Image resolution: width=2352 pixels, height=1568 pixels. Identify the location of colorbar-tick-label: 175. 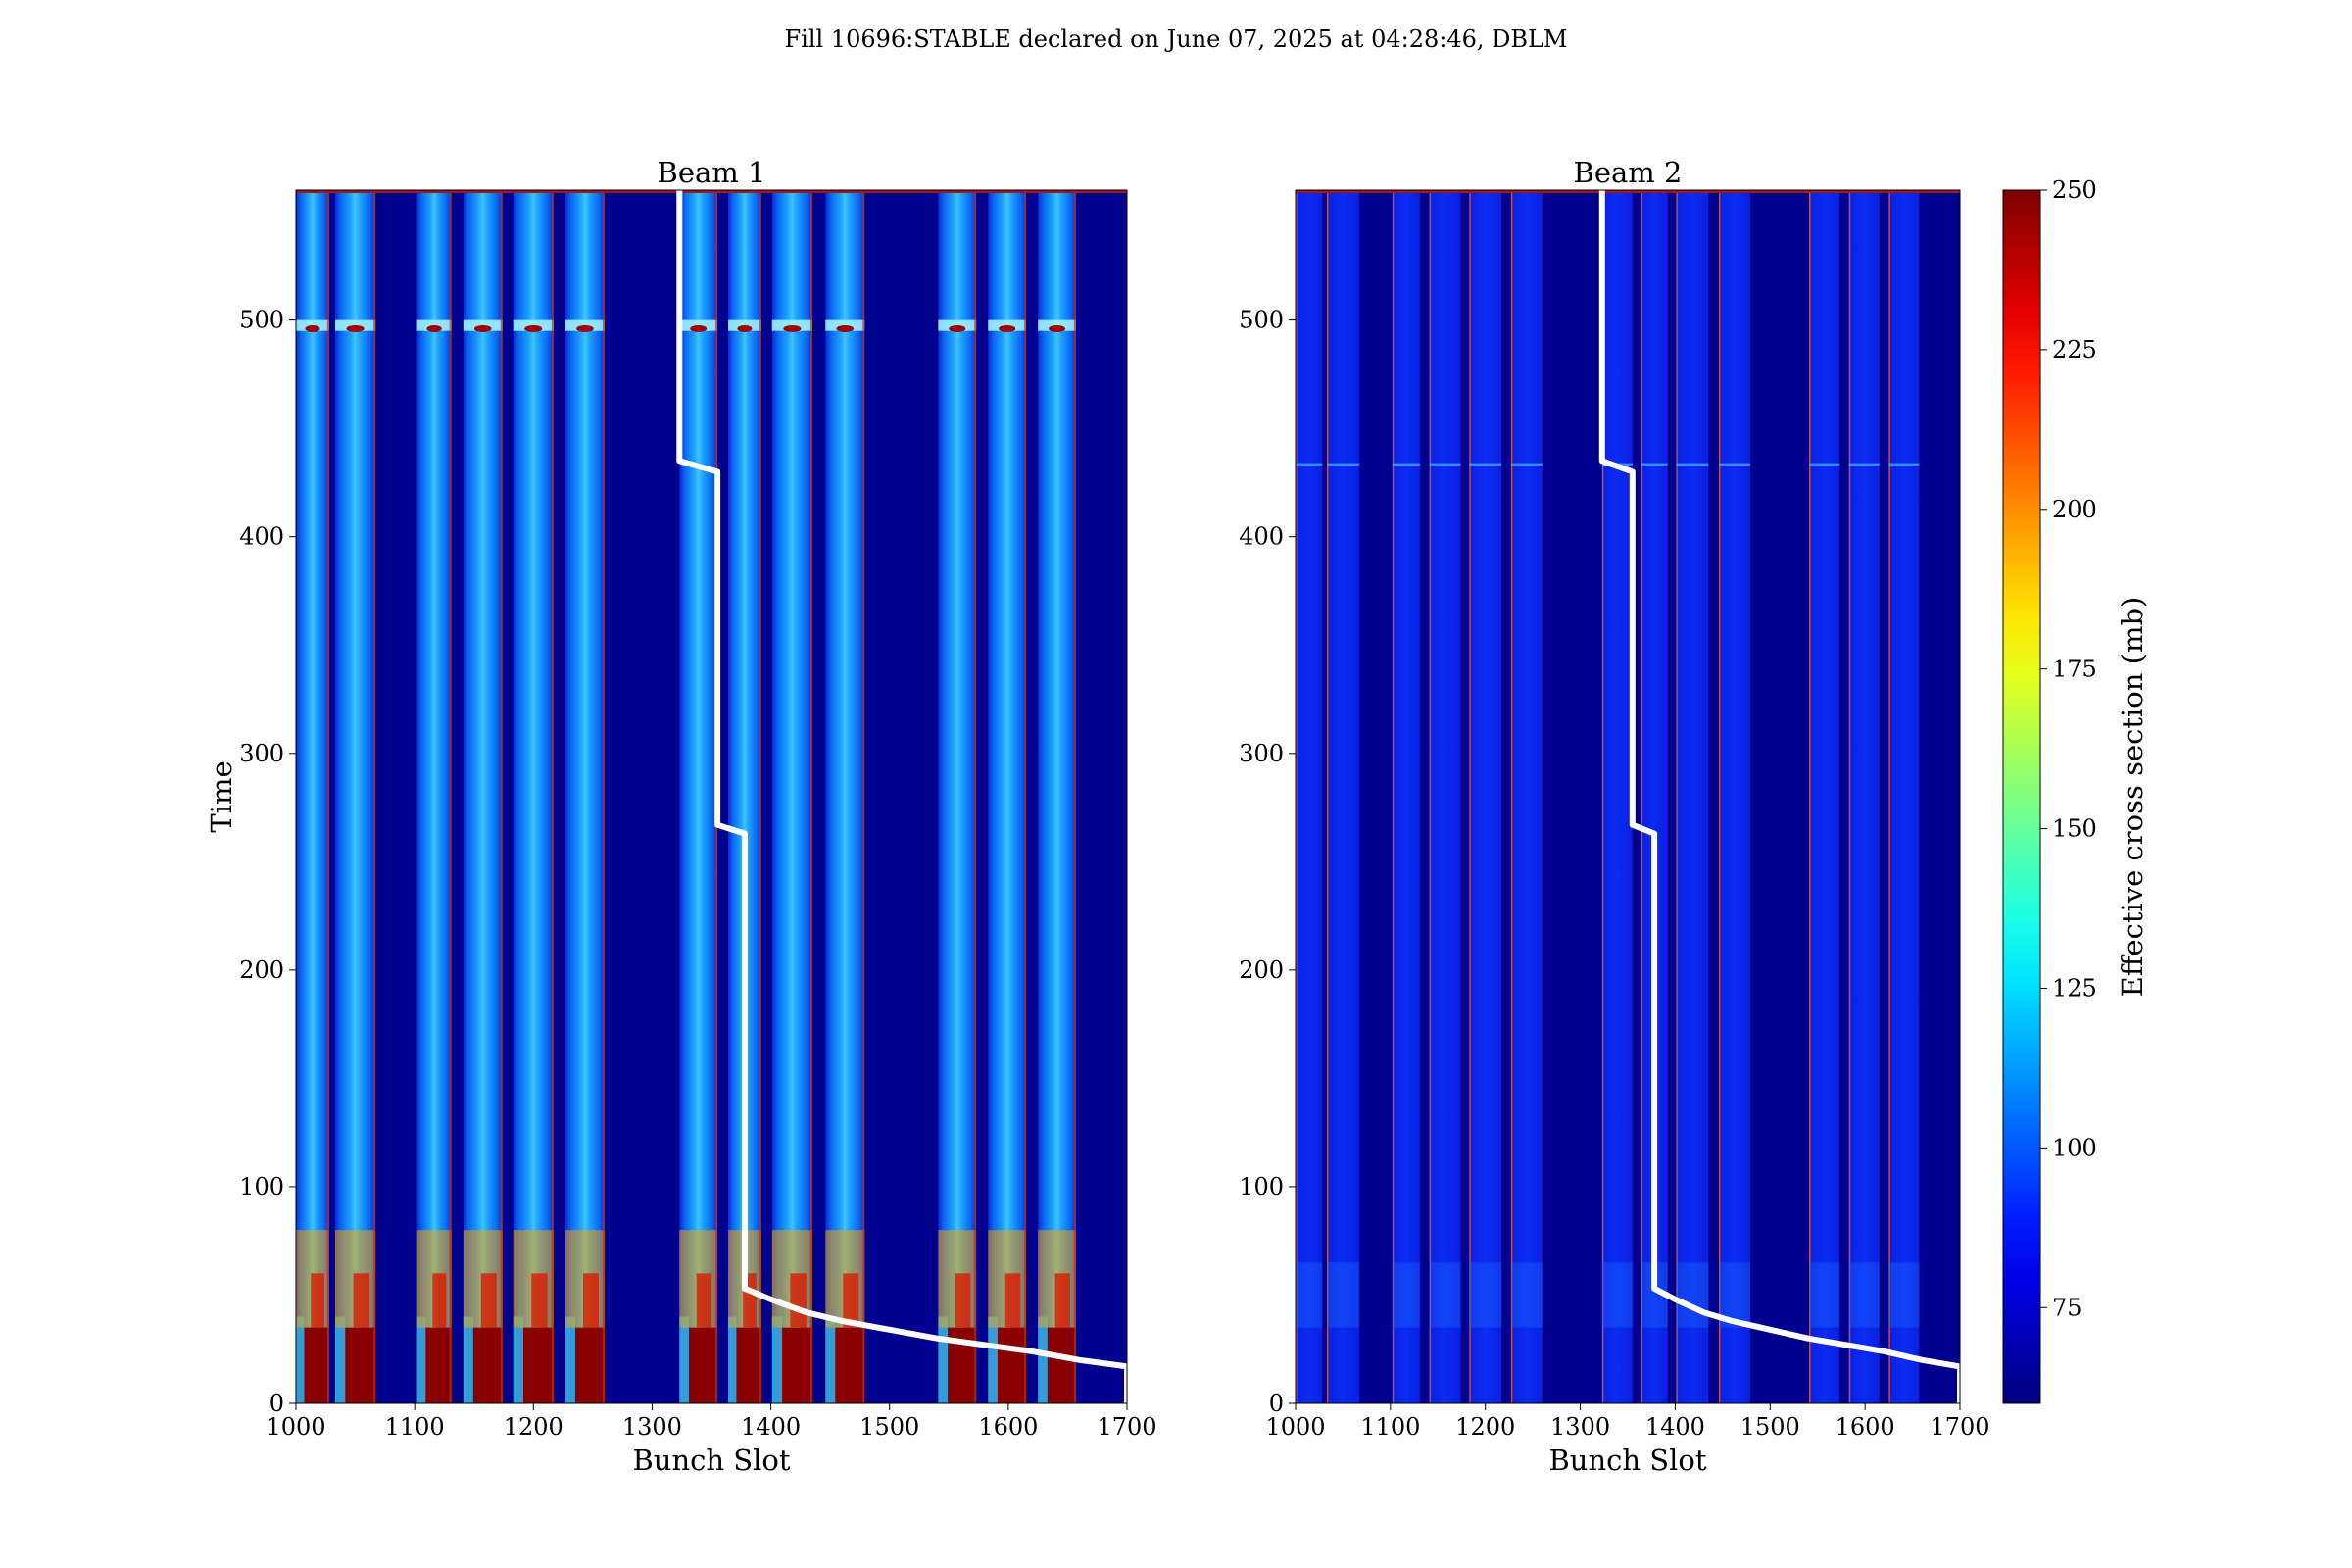
(2074, 669).